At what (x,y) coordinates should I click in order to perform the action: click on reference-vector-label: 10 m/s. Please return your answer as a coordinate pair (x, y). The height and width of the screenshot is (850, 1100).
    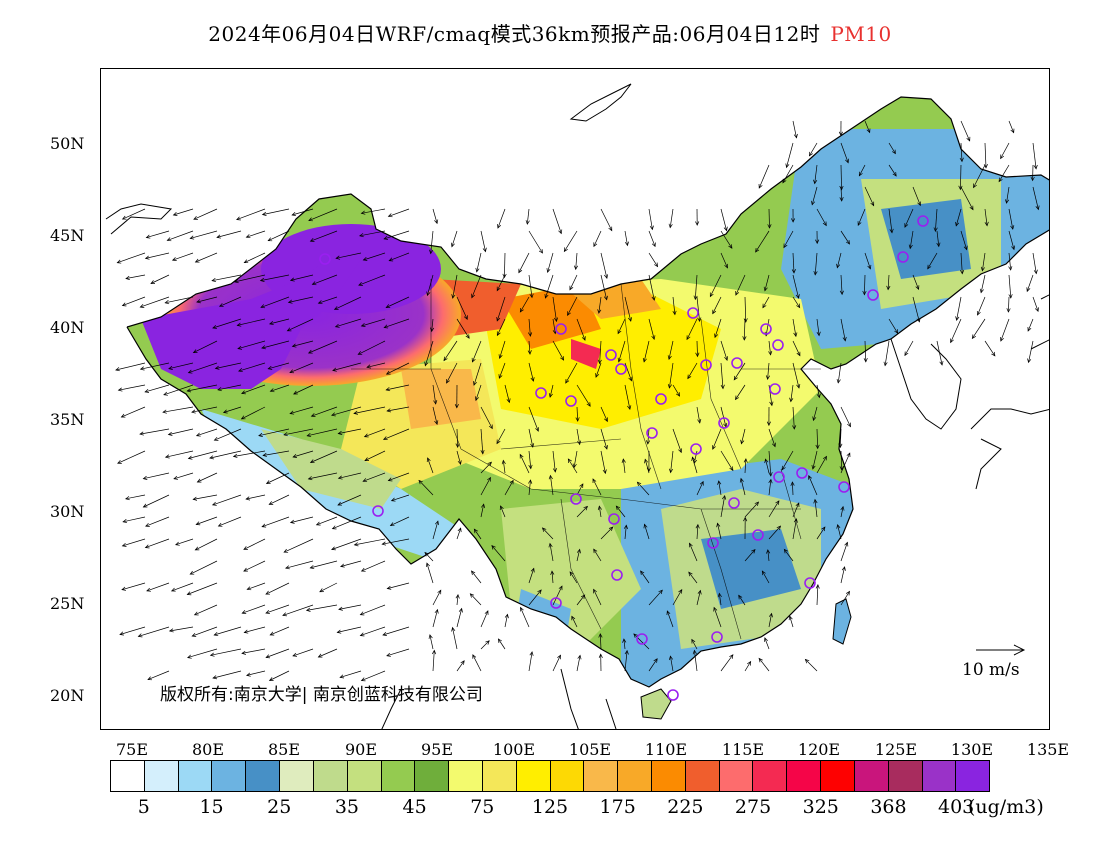
    Looking at the image, I should click on (991, 670).